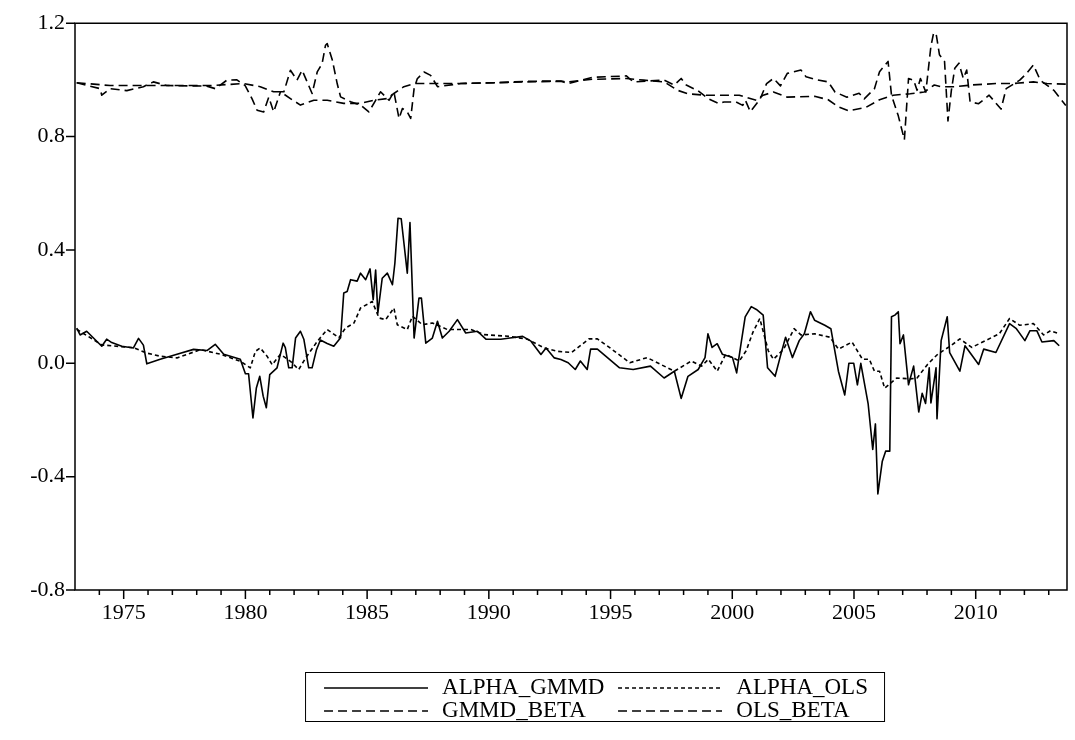 This screenshot has height=740, width=1075. I want to click on x-tick-label: 1975, so click(123, 611).